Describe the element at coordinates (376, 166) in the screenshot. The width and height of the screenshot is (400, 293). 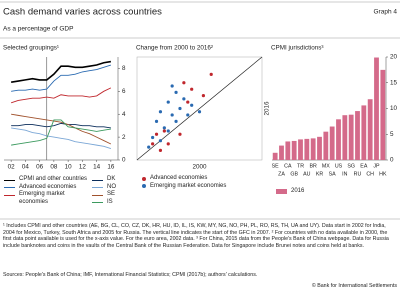
I see `x-tick-label: JP` at that location.